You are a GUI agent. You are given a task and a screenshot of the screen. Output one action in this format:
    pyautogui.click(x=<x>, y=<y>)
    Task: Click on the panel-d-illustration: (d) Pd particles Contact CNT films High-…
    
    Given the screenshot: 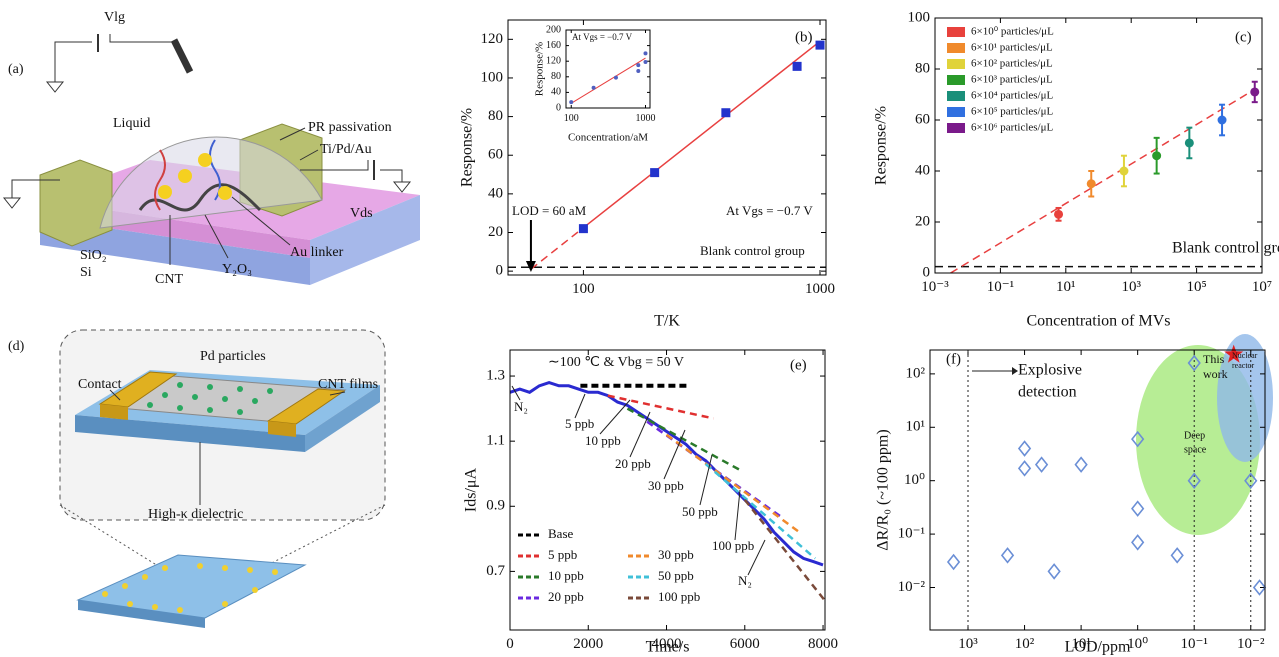 What is the action you would take?
    pyautogui.click(x=197, y=478)
    